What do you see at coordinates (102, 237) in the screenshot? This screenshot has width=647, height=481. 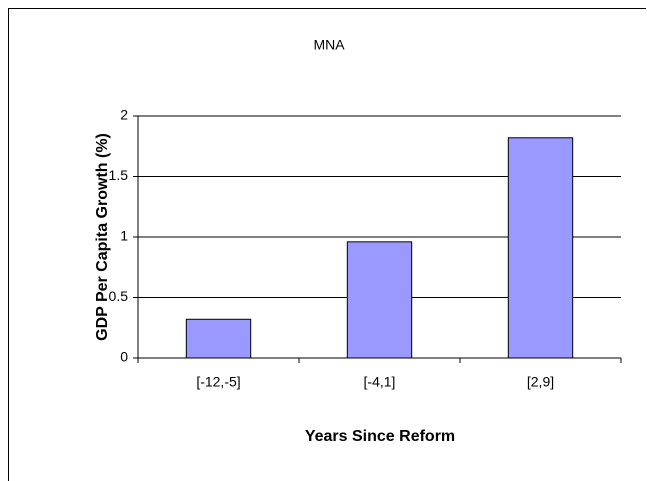 I see `y-axis-label: GDP Per Capita Growth (%)` at bounding box center [102, 237].